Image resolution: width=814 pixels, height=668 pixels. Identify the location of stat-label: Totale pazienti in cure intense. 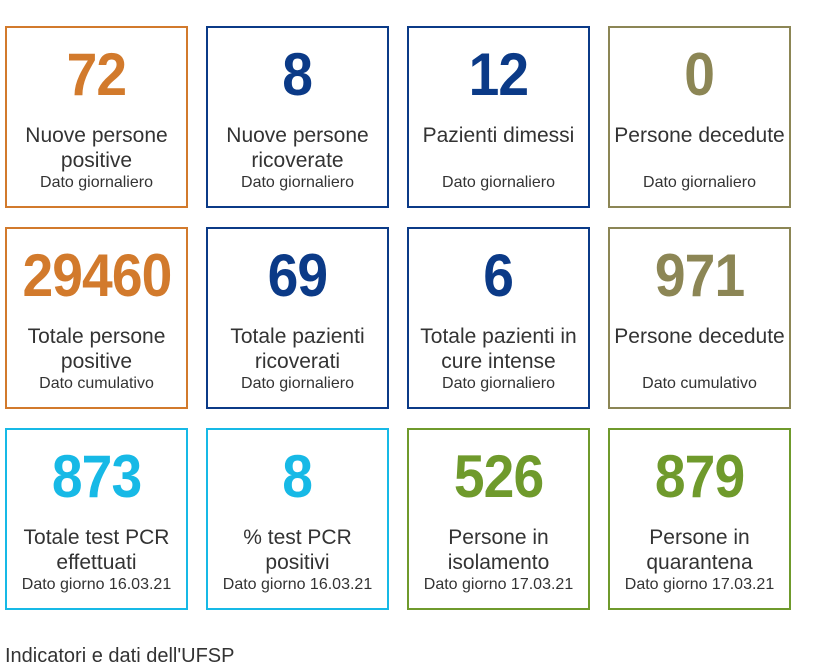
(498, 349).